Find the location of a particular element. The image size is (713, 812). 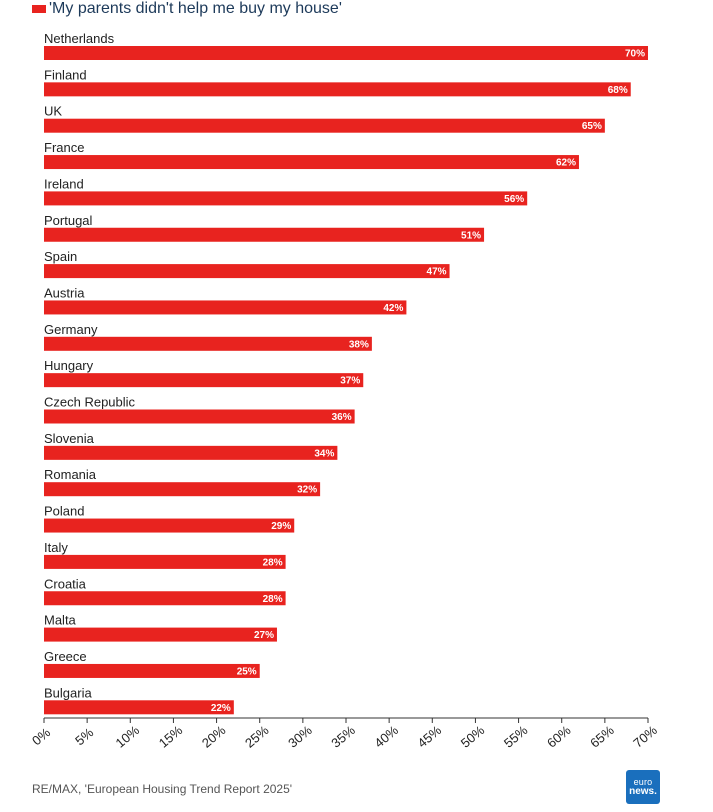

legend: 'My parents didn't help me buy my house' is located at coordinates (187, 9).